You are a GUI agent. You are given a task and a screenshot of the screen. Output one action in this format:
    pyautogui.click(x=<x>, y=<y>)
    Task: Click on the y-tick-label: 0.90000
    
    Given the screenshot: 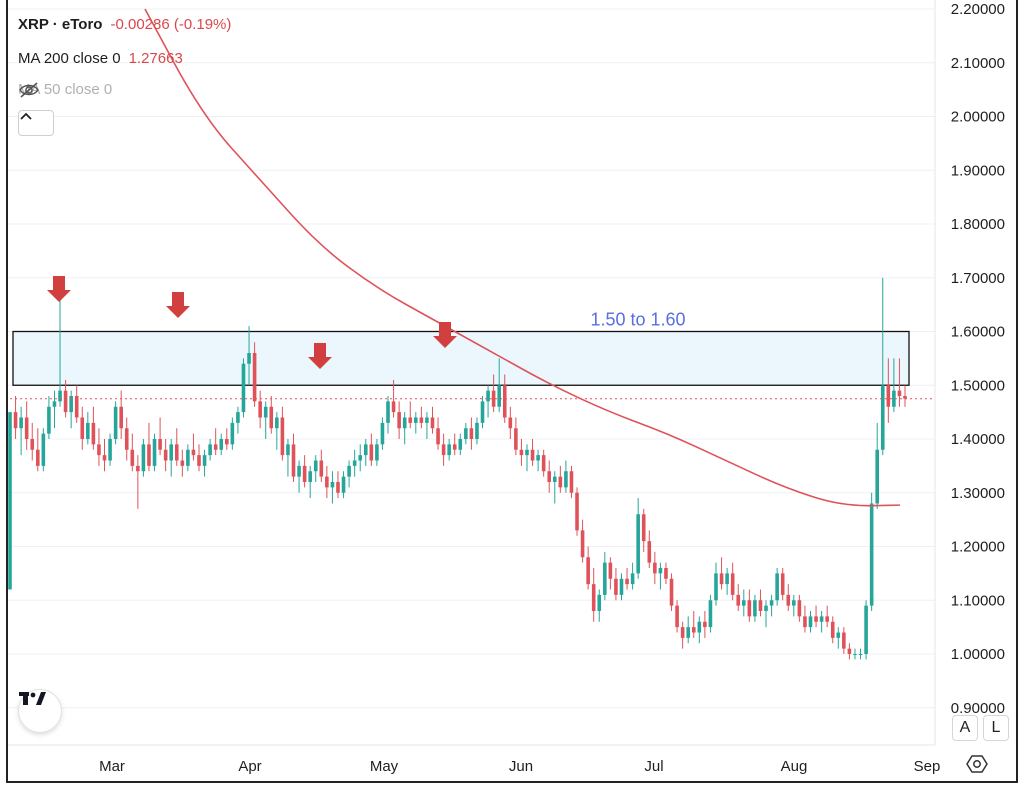 What is the action you would take?
    pyautogui.click(x=978, y=708)
    